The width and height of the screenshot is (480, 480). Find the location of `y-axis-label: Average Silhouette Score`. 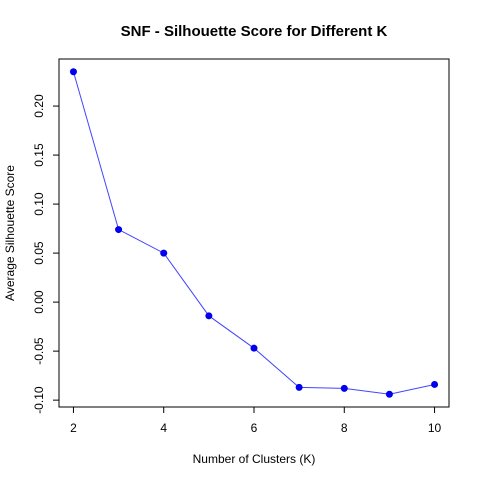

y-axis-label: Average Silhouette Score is located at coordinates (10, 233).